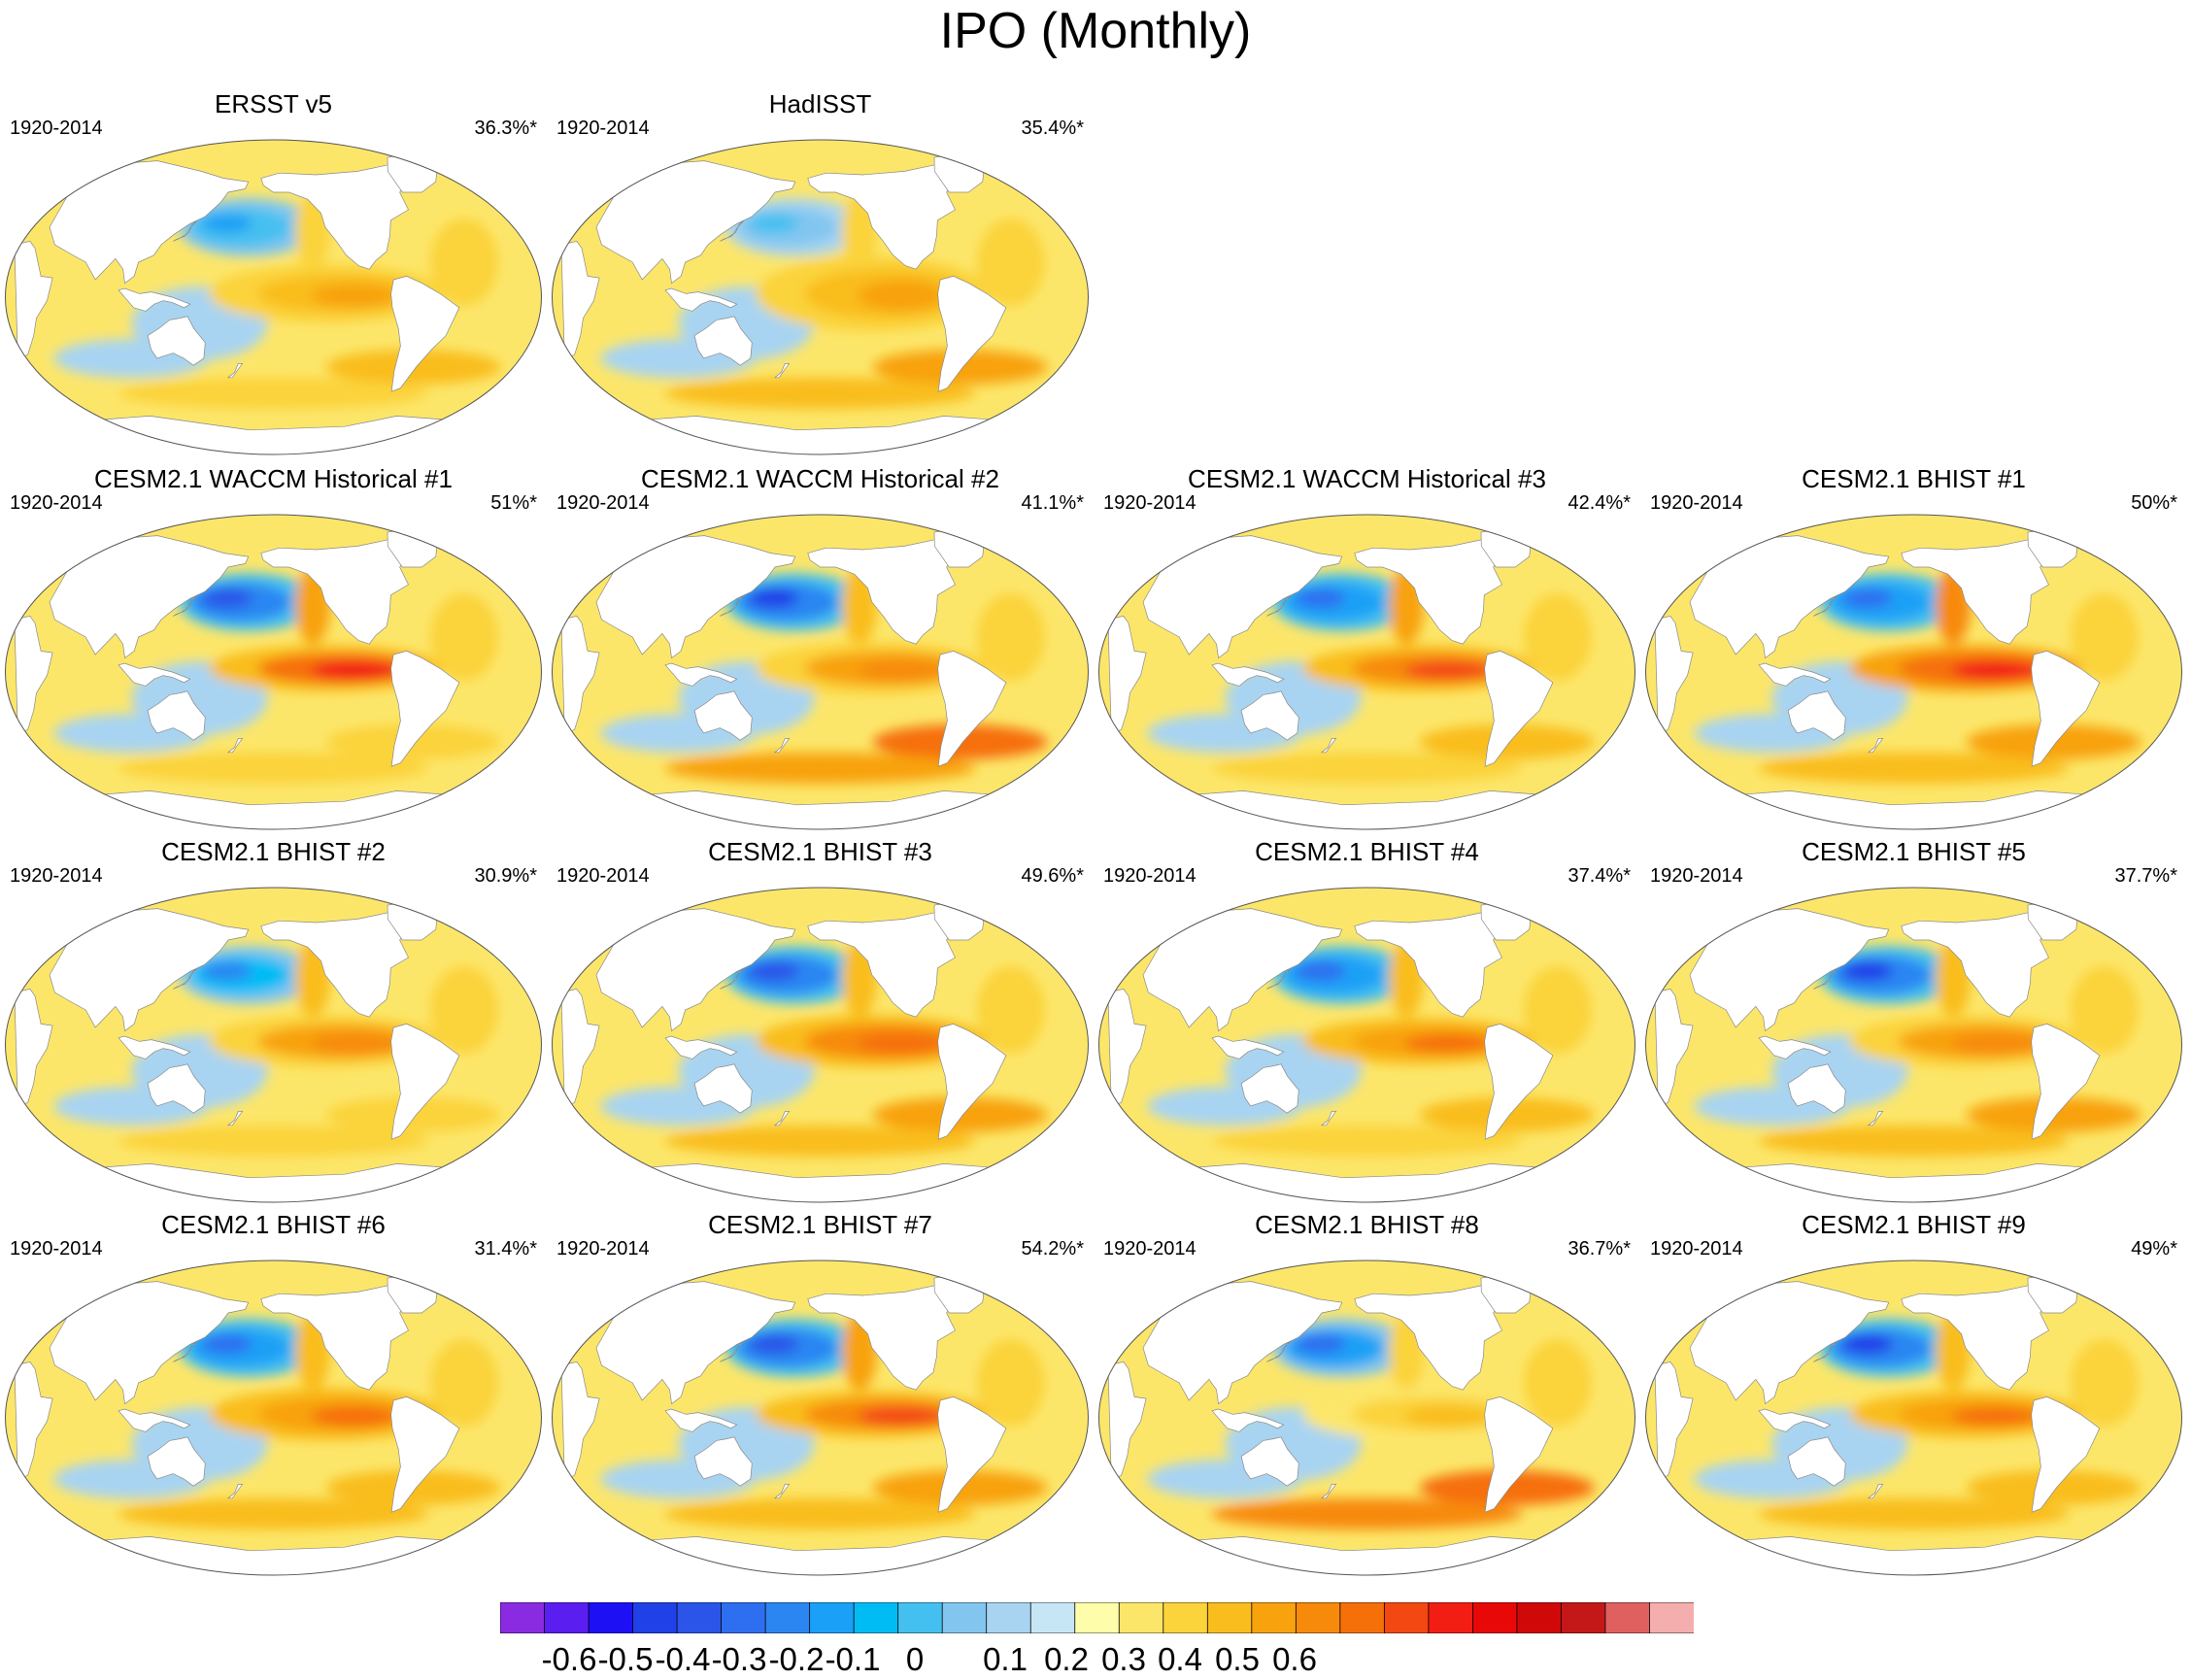 This screenshot has width=2191, height=1680. Describe the element at coordinates (1367, 1224) in the screenshot. I see `panel-title: CESM2.1 BHIST #8` at that location.